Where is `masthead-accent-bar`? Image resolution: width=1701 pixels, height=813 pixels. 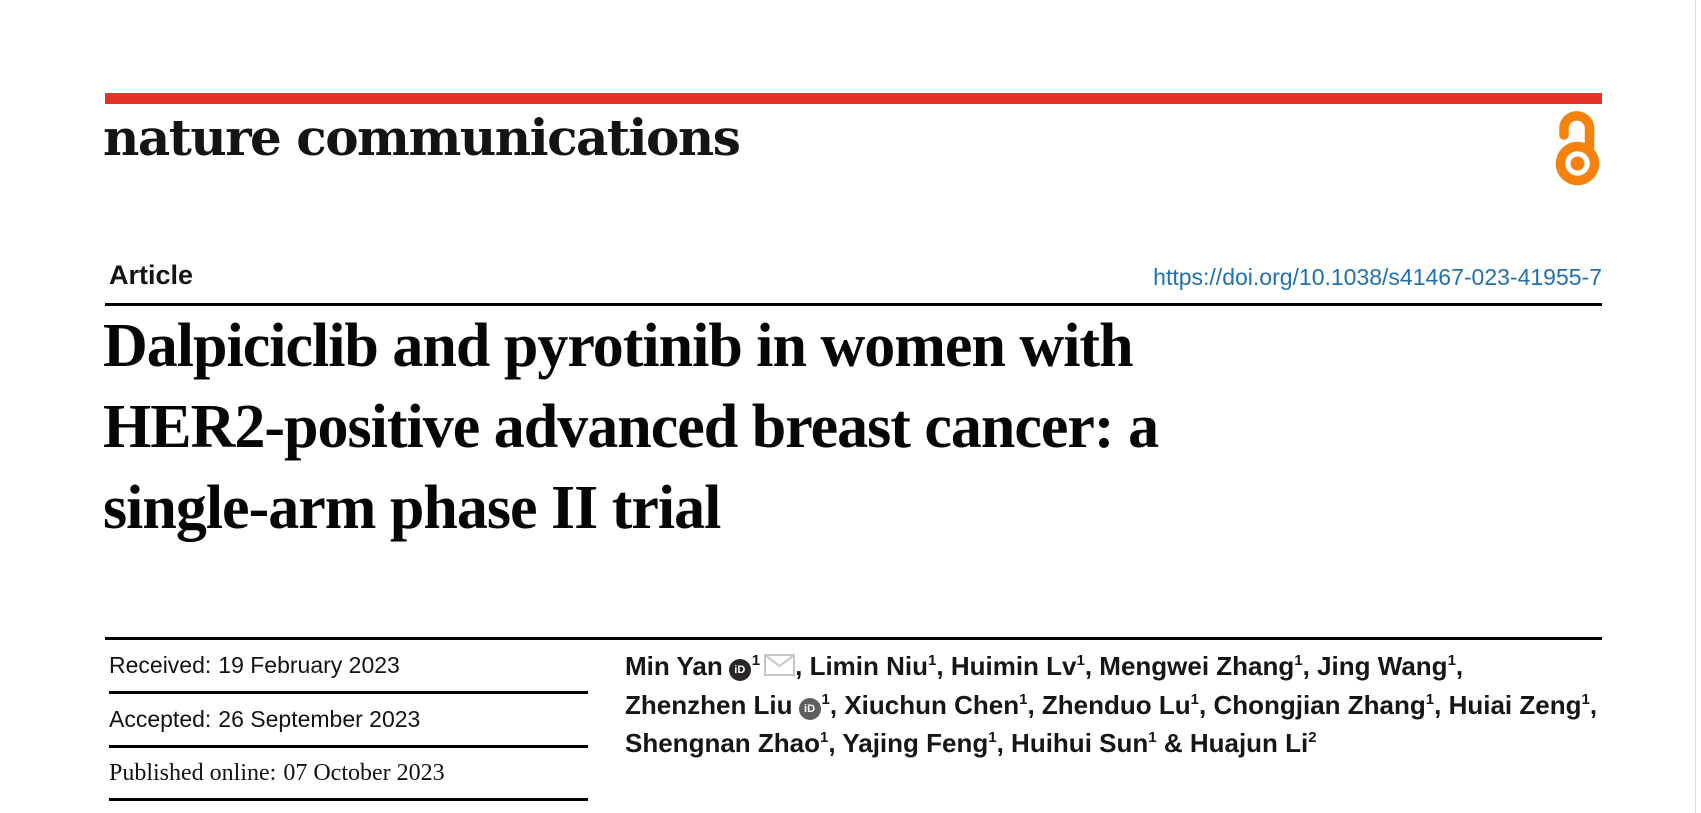 masthead-accent-bar is located at coordinates (853, 98).